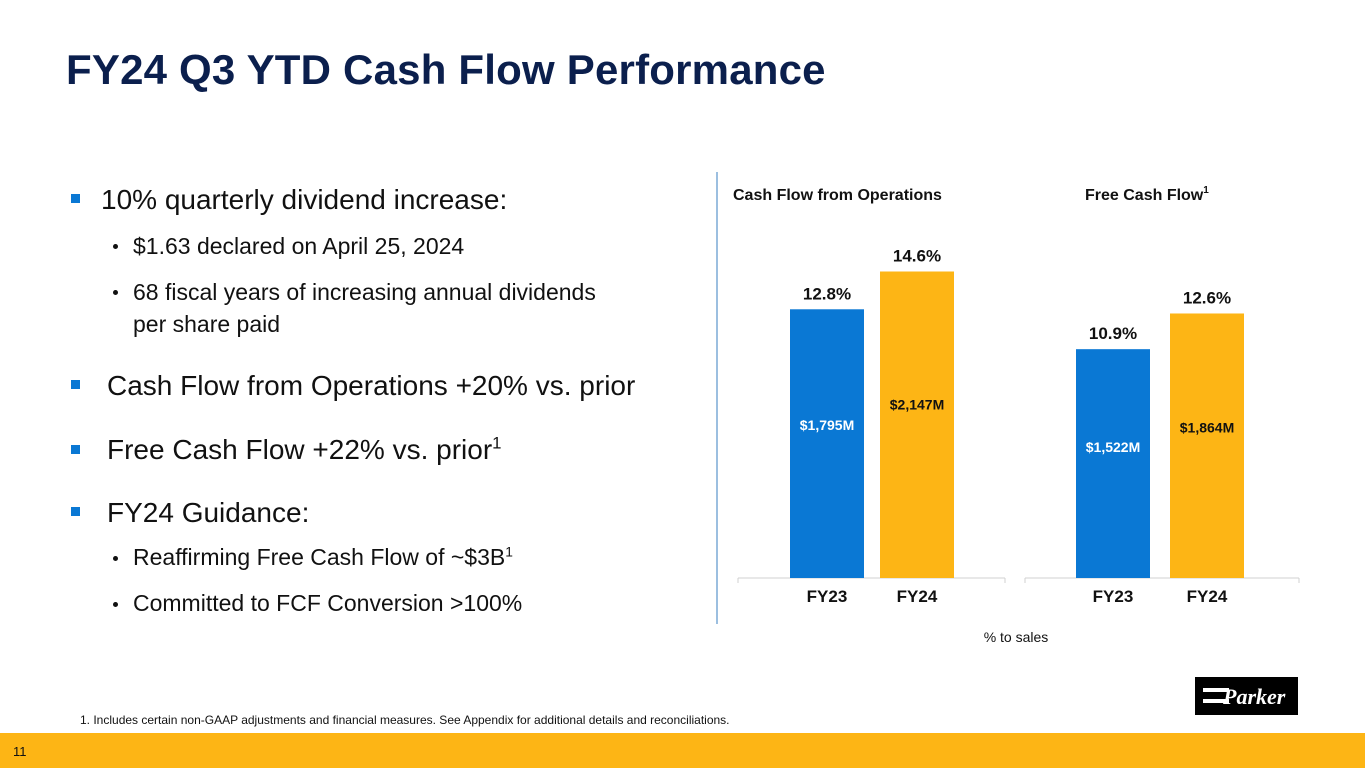 This screenshot has height=768, width=1365. I want to click on page-number: 11, so click(20, 751).